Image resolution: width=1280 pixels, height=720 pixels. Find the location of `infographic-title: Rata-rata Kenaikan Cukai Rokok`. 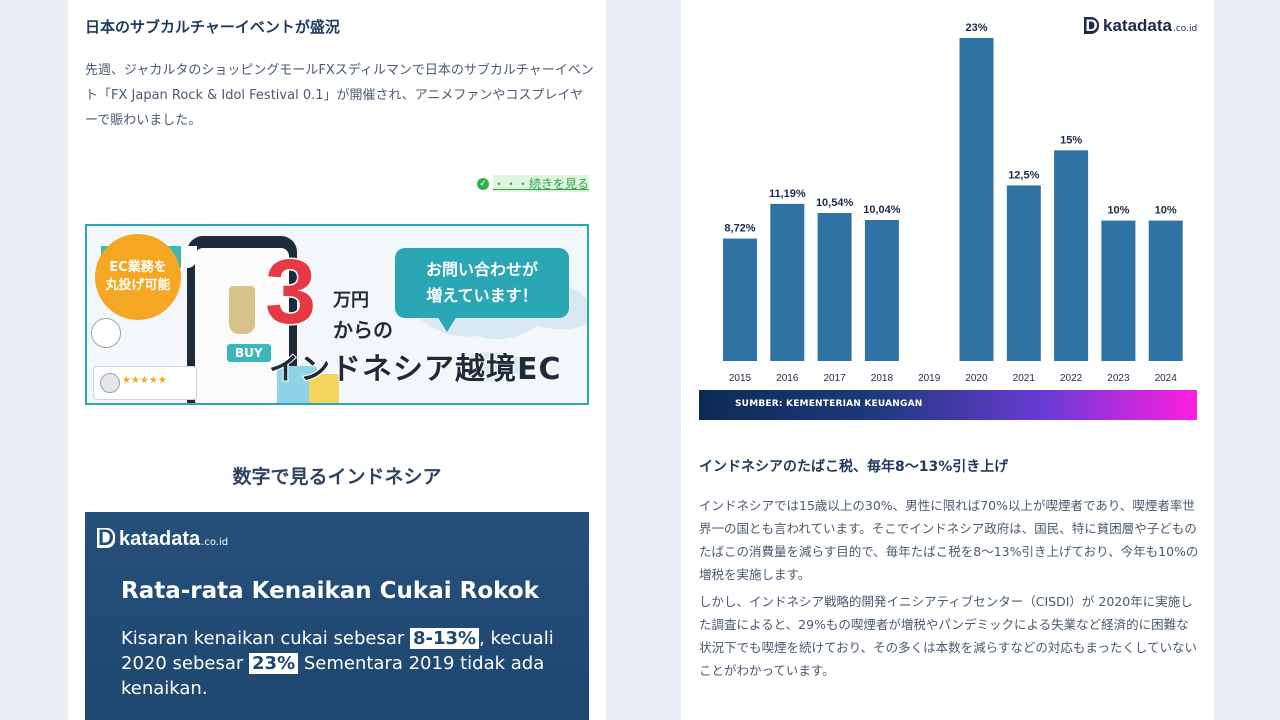

infographic-title: Rata-rata Kenaikan Cukai Rokok is located at coordinates (330, 591).